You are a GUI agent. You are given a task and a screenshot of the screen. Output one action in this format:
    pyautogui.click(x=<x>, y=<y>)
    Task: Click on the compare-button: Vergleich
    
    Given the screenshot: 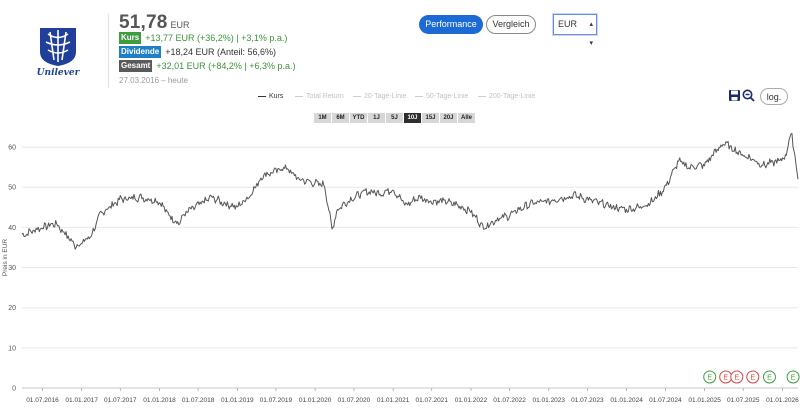 What is the action you would take?
    pyautogui.click(x=511, y=24)
    